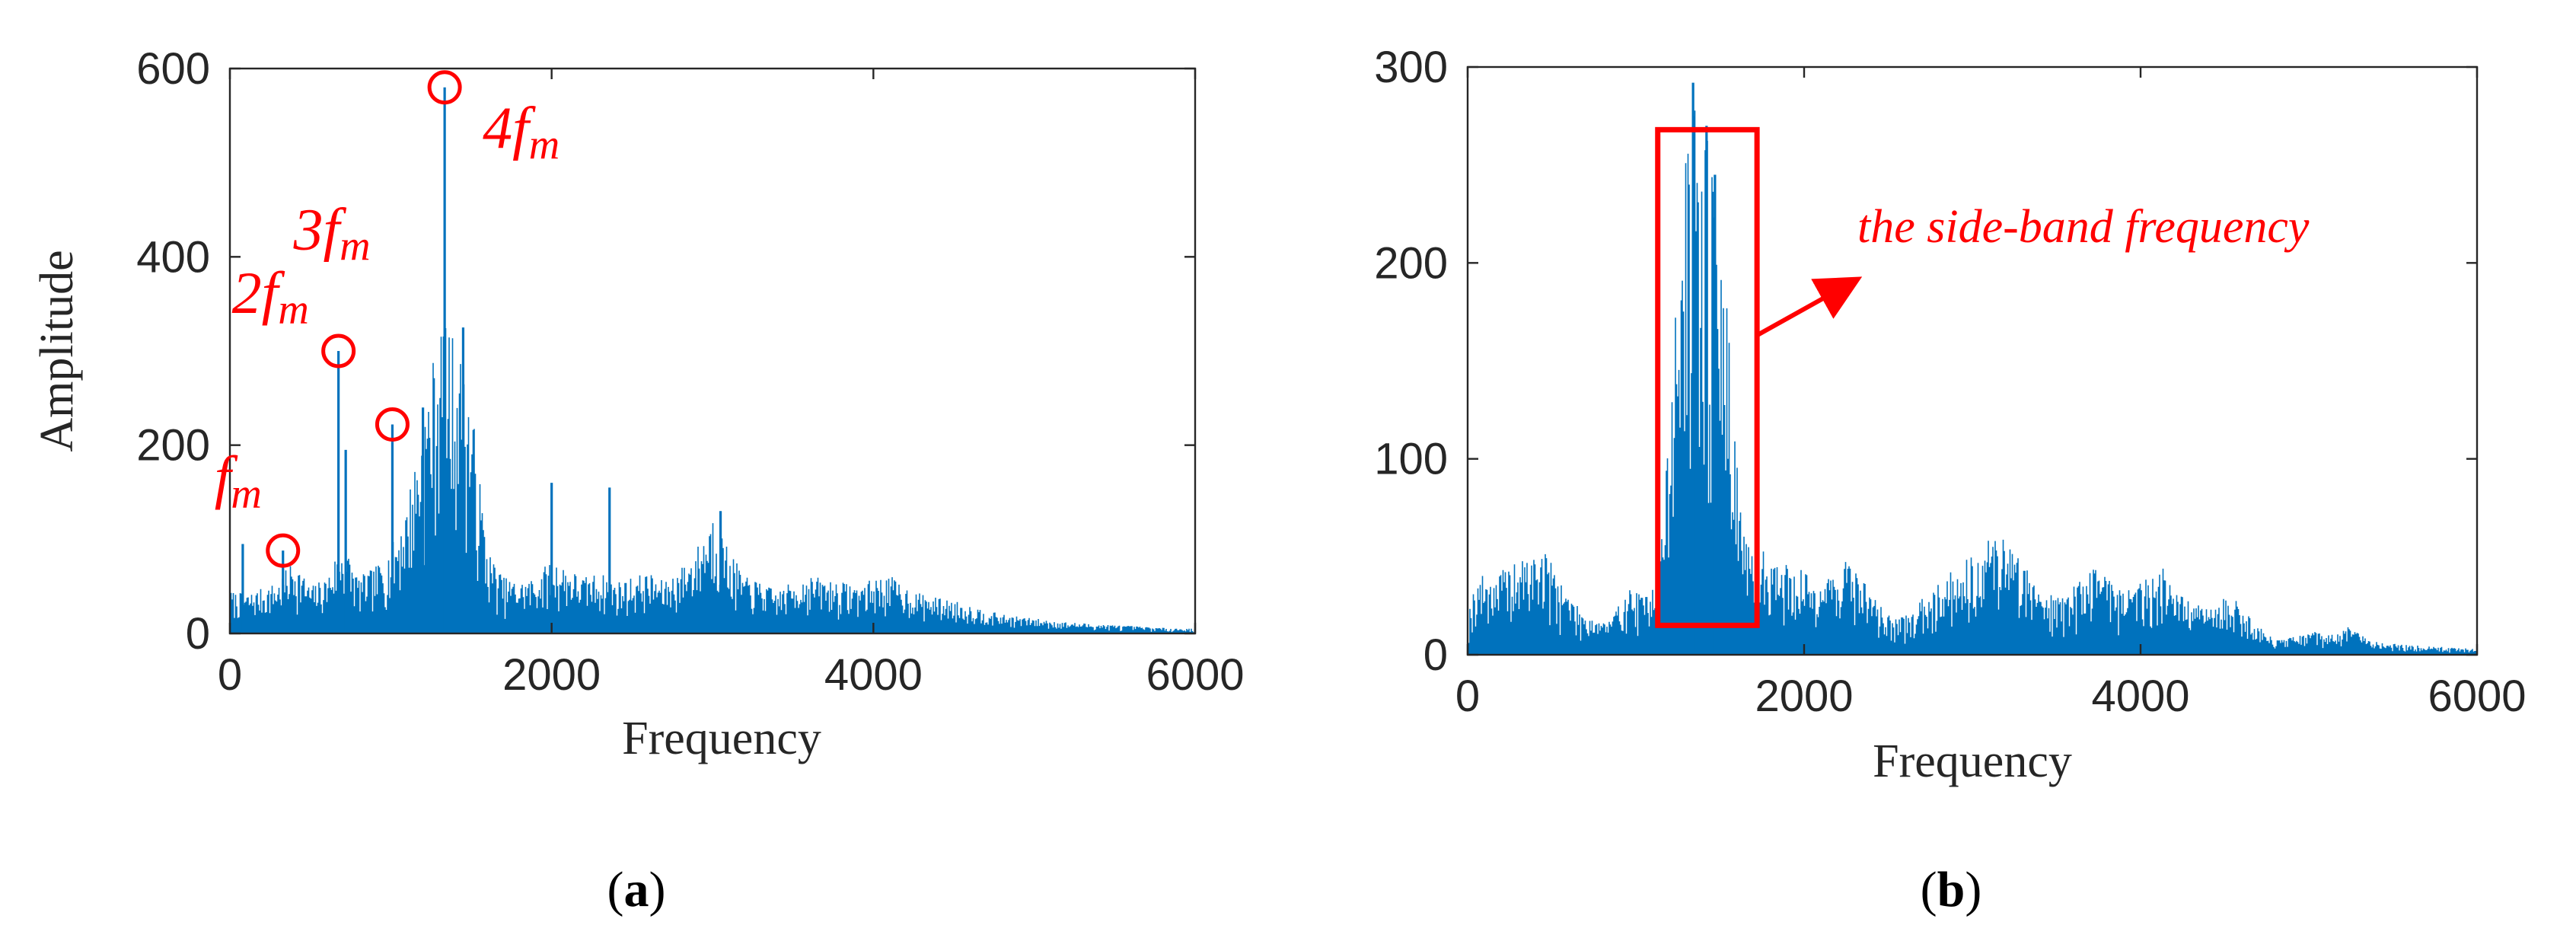  Describe the element at coordinates (230, 675) in the screenshot. I see `a-xtick-label-0: 0` at that location.